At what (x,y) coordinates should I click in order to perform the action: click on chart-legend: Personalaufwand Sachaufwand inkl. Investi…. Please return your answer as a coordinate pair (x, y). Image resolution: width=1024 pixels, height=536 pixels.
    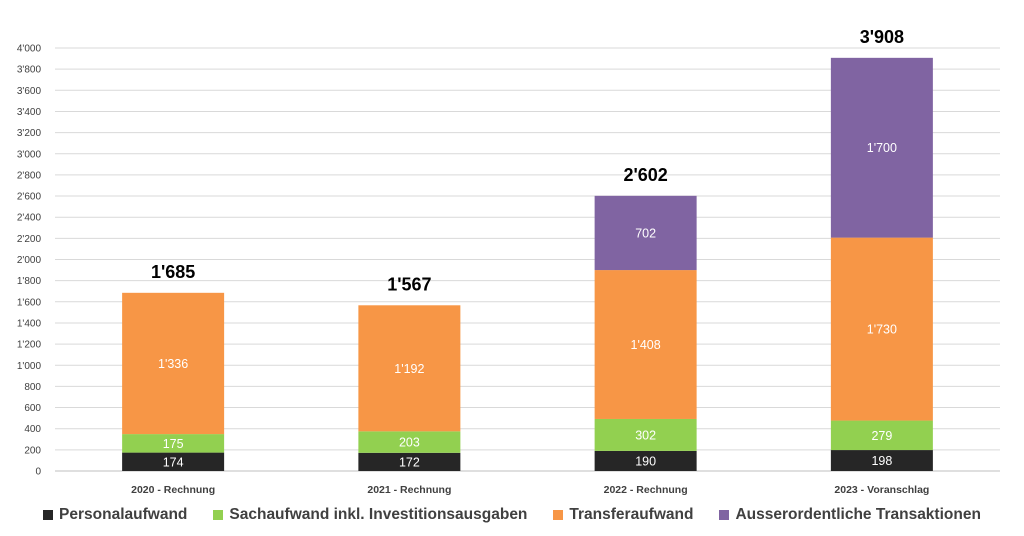
    Looking at the image, I should click on (512, 515).